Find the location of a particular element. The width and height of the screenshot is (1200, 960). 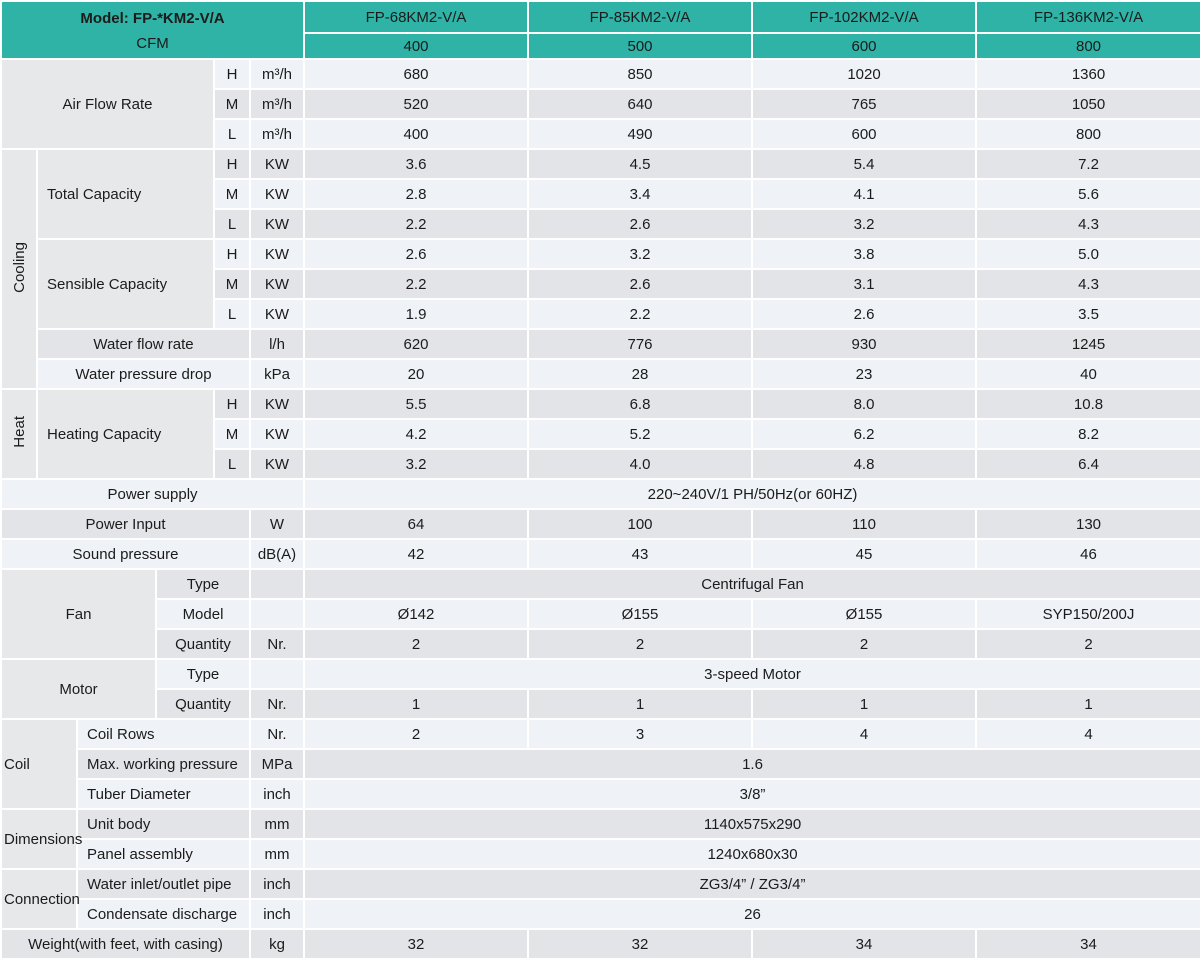

speed-label-cell: M is located at coordinates (232, 284).